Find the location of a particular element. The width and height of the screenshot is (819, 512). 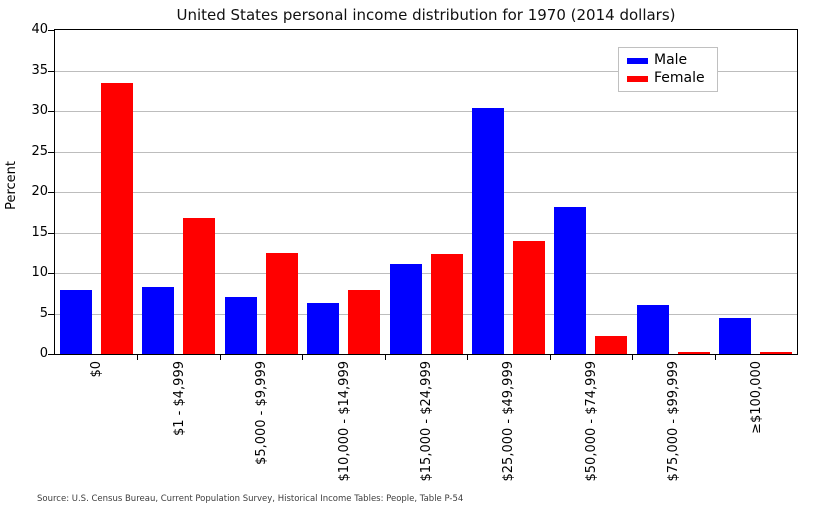

x-tick-label-text: $15,000 - $24,999 is located at coordinates (426, 421).